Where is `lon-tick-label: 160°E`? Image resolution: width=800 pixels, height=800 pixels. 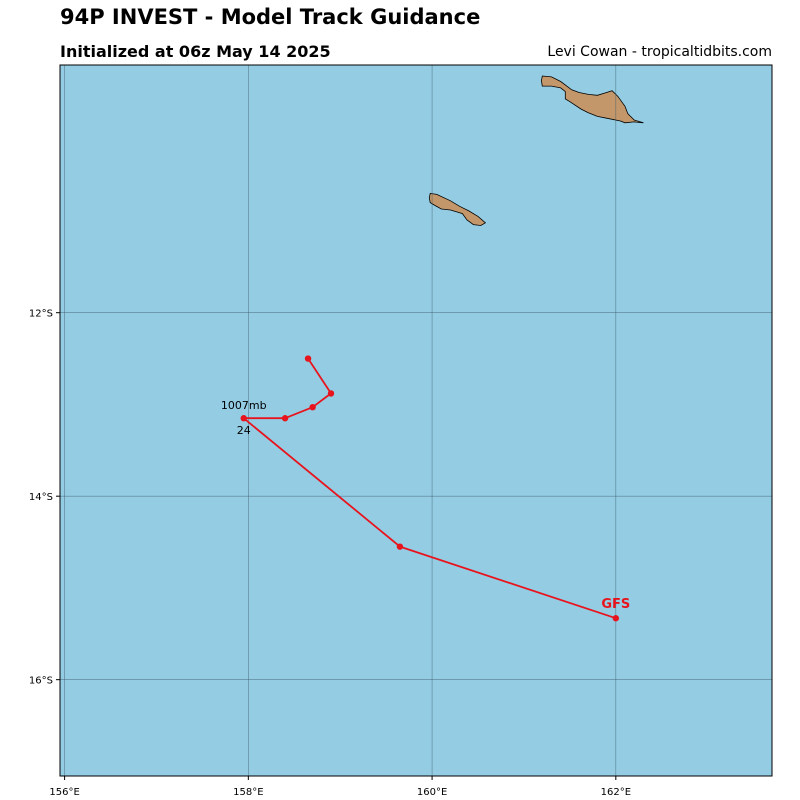
lon-tick-label: 160°E is located at coordinates (432, 792).